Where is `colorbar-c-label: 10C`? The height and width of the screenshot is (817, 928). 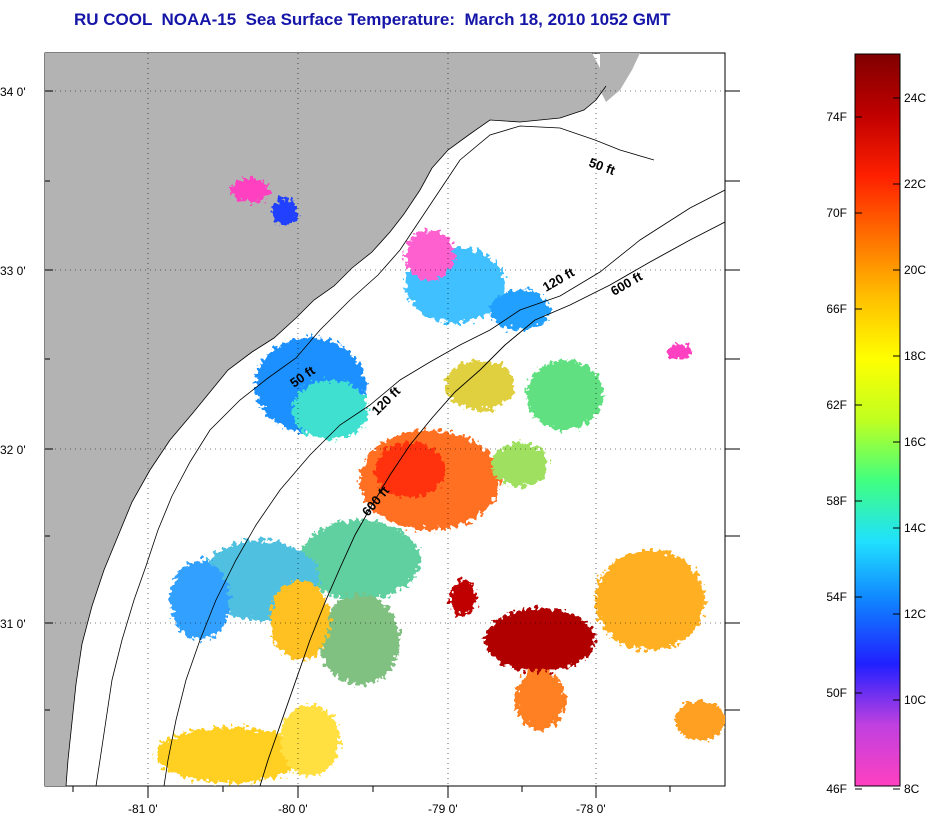
colorbar-c-label: 10C is located at coordinates (915, 700).